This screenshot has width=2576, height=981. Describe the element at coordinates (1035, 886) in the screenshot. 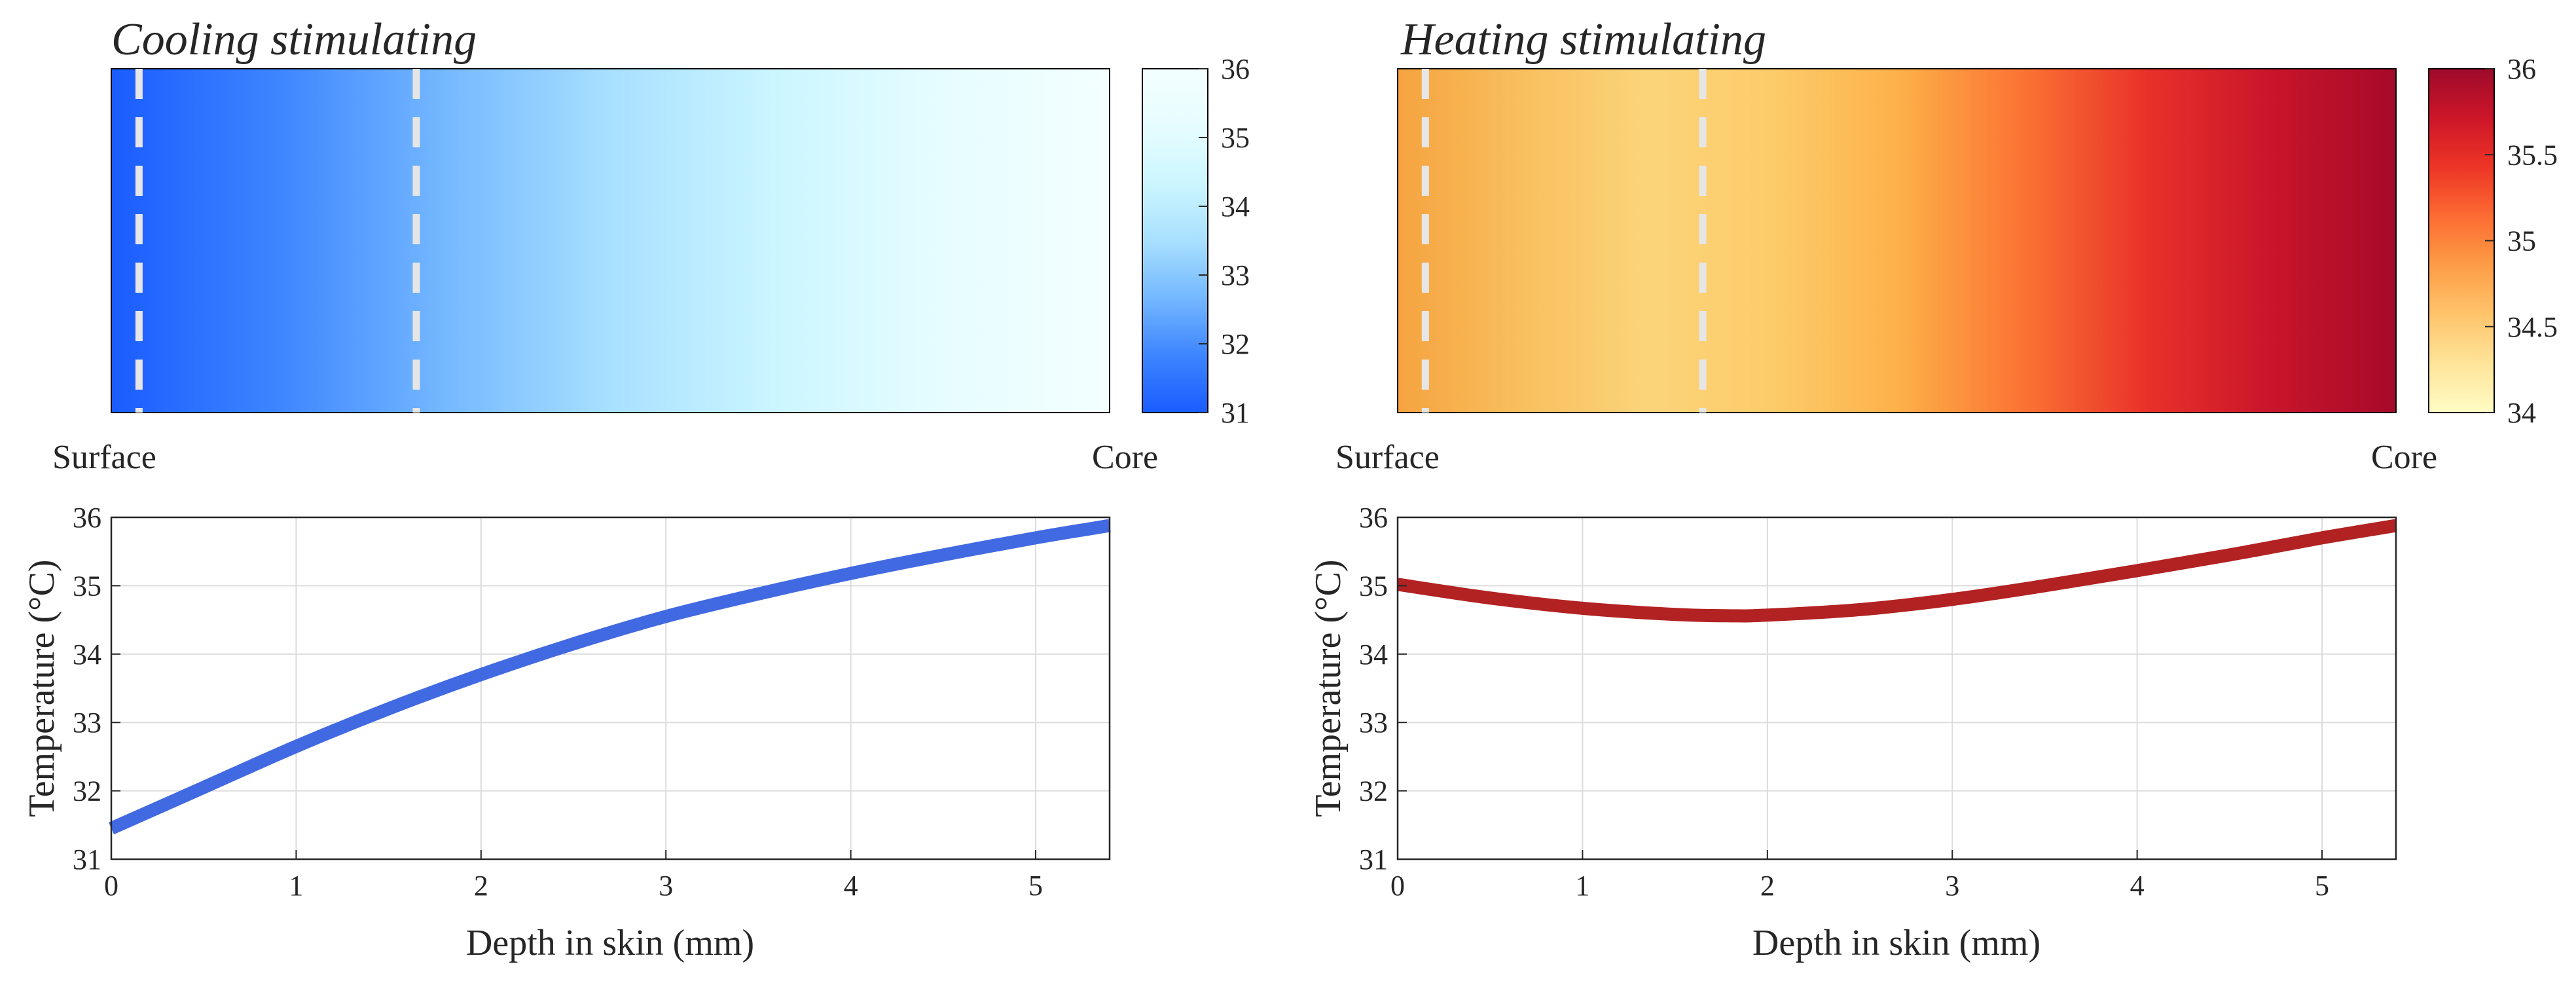

I see `cooling-x-tick-label: 5` at that location.